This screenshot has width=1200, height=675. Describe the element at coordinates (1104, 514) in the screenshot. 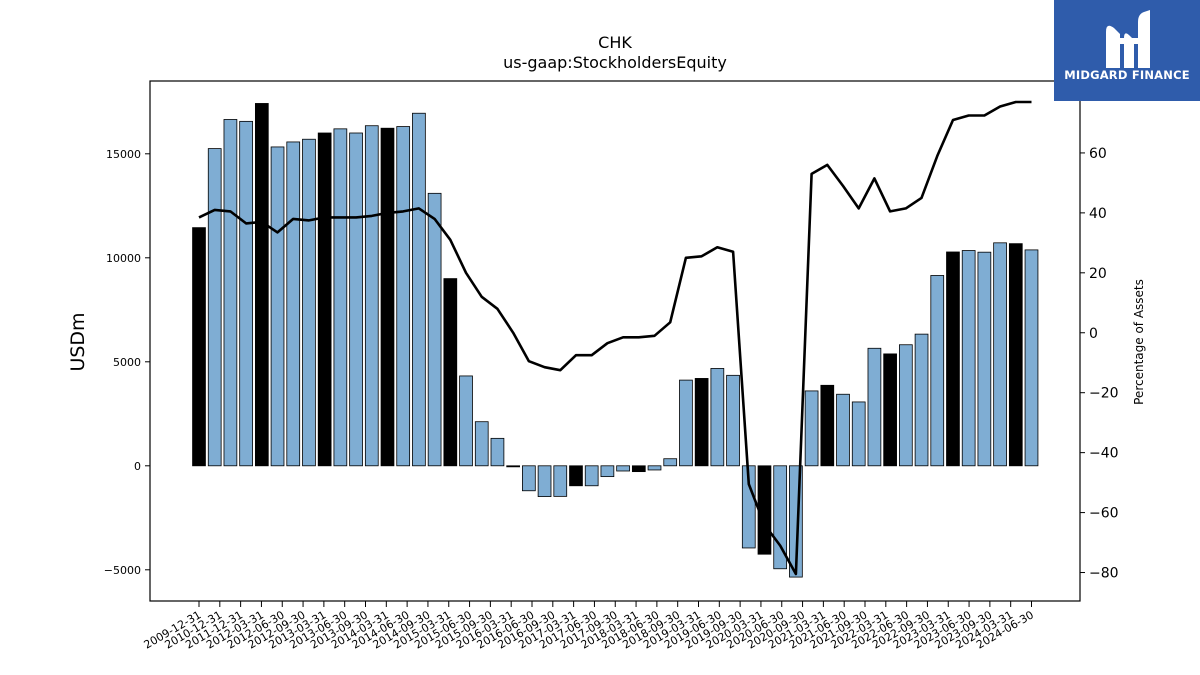

I see `y2-tick-label: −60` at that location.